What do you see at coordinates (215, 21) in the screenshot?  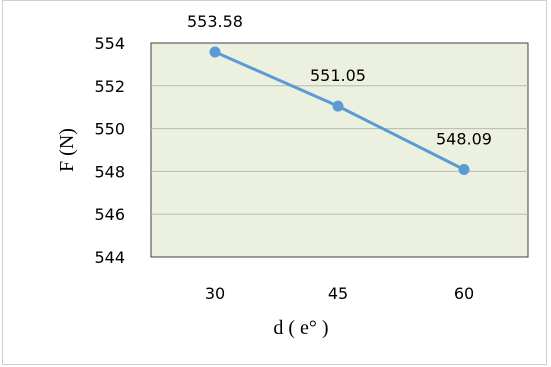 I see `data-label: 553.58` at bounding box center [215, 21].